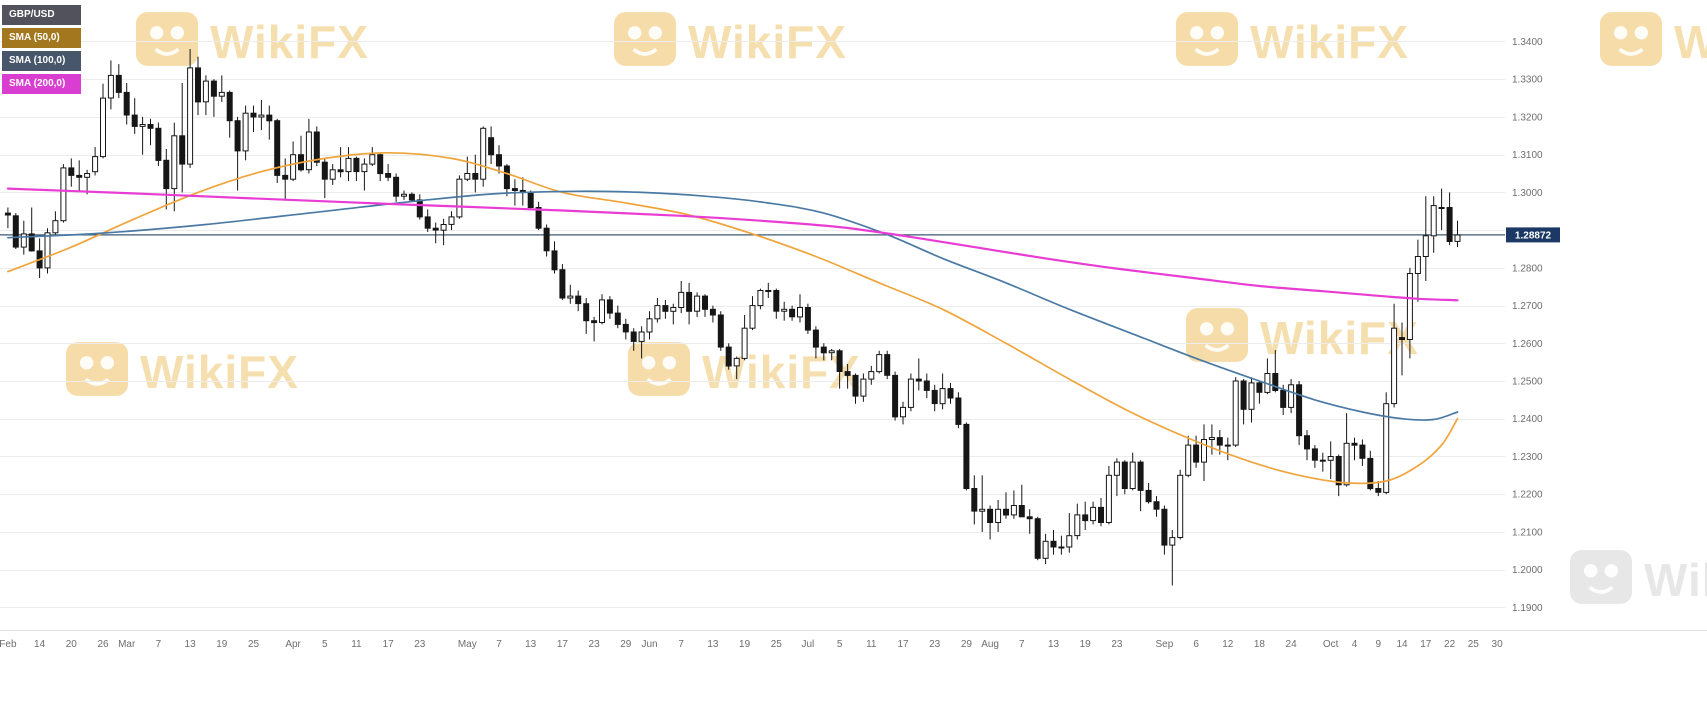 Image resolution: width=1707 pixels, height=712 pixels. I want to click on wikifx-watermark: WikiFX, so click(1638, 579).